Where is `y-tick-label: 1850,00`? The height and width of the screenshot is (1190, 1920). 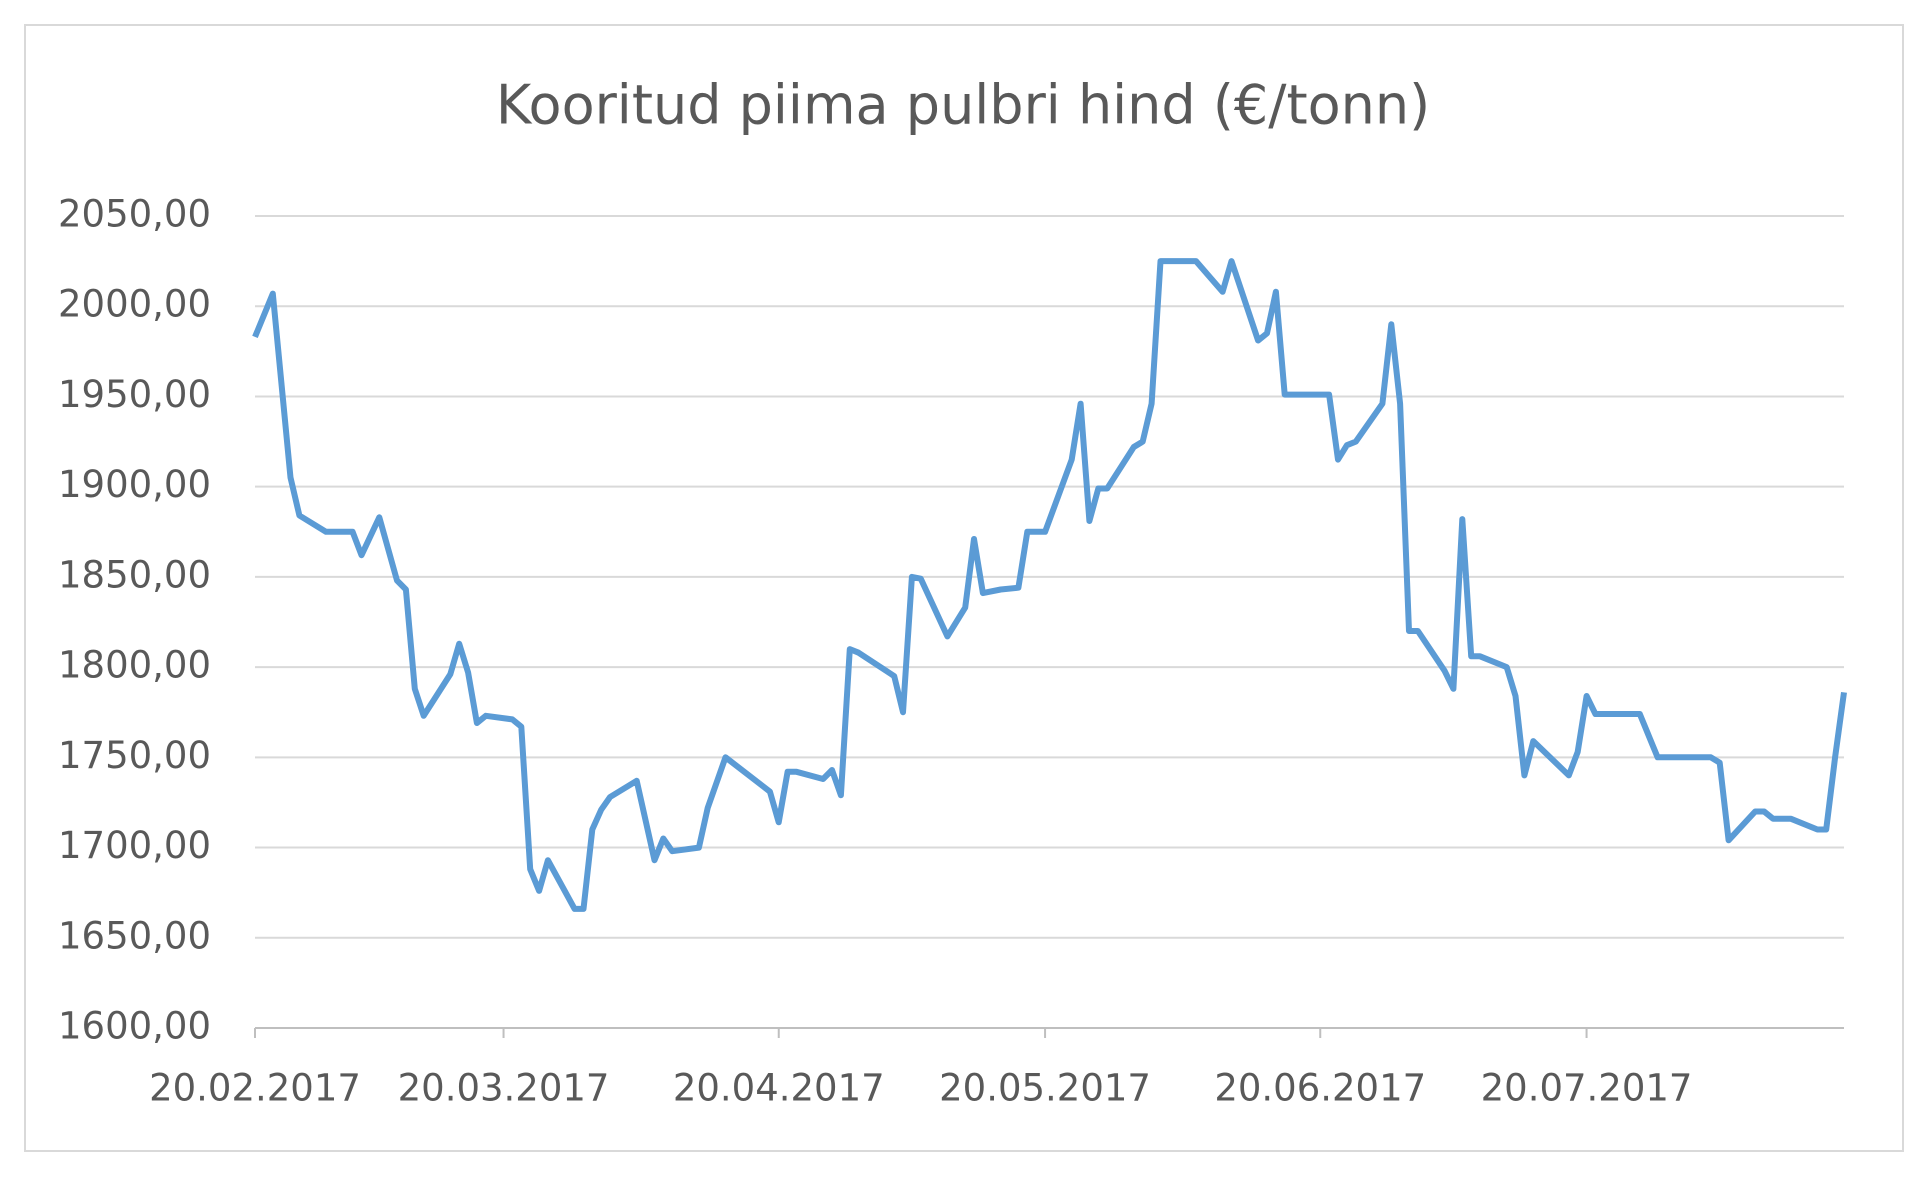
y-tick-label: 1850,00 is located at coordinates (134, 574).